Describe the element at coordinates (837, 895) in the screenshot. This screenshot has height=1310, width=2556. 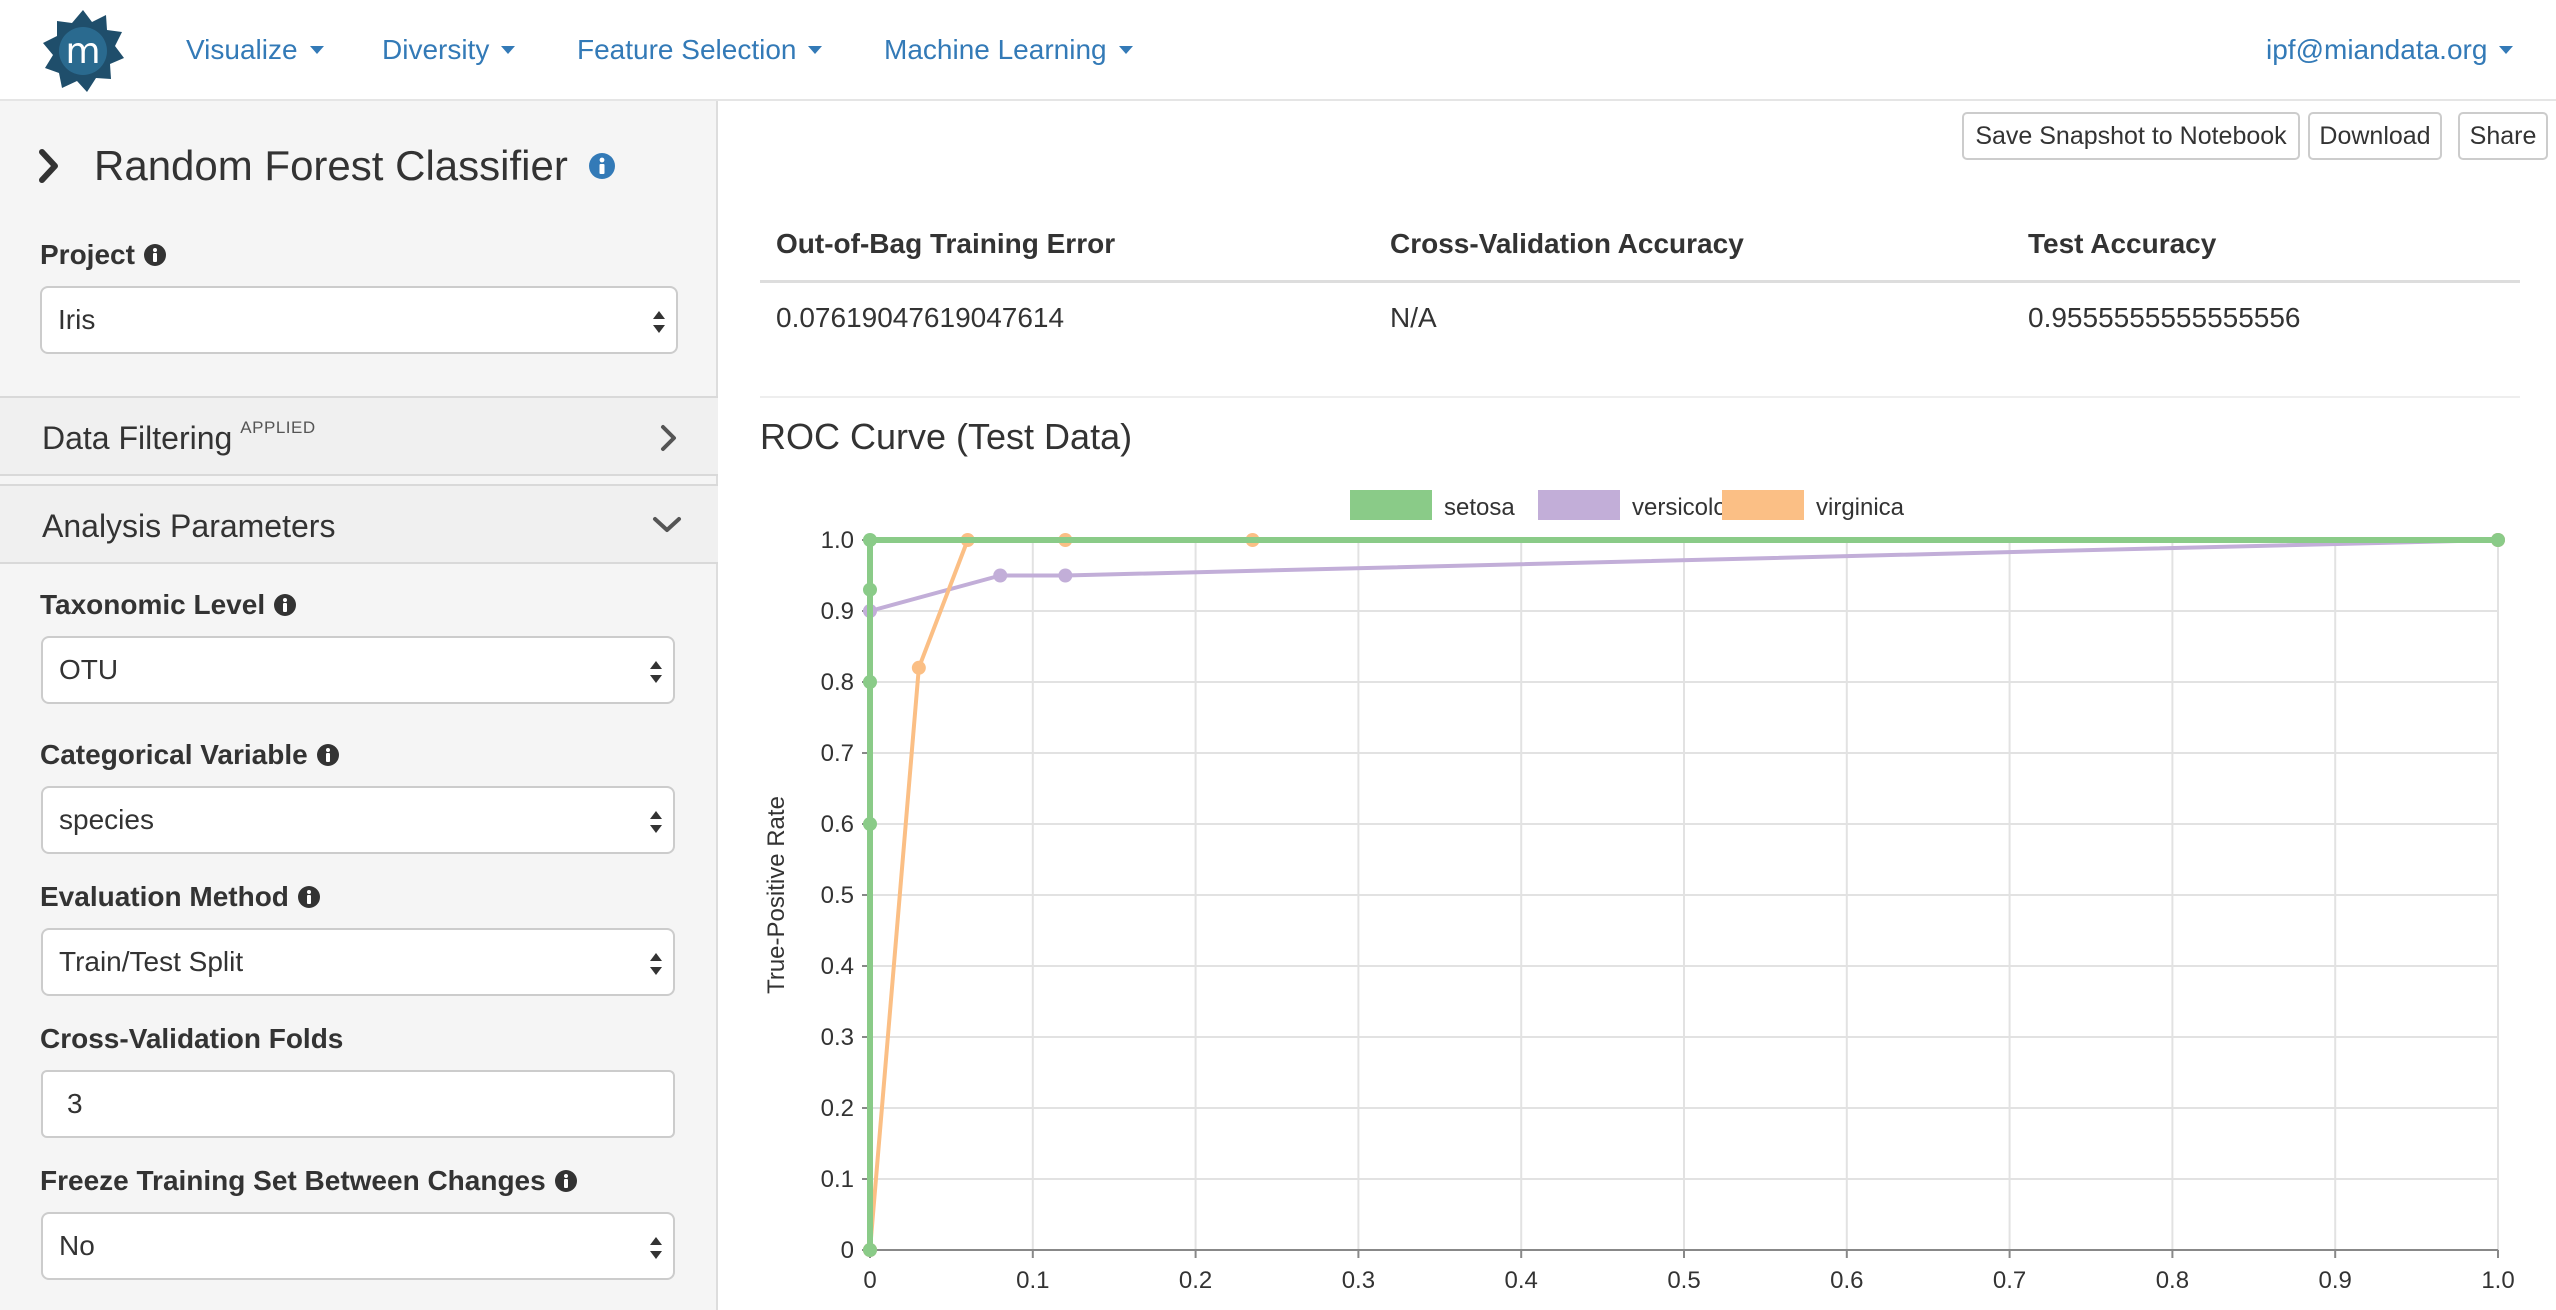
I see `y-tick-label: 0.5` at that location.